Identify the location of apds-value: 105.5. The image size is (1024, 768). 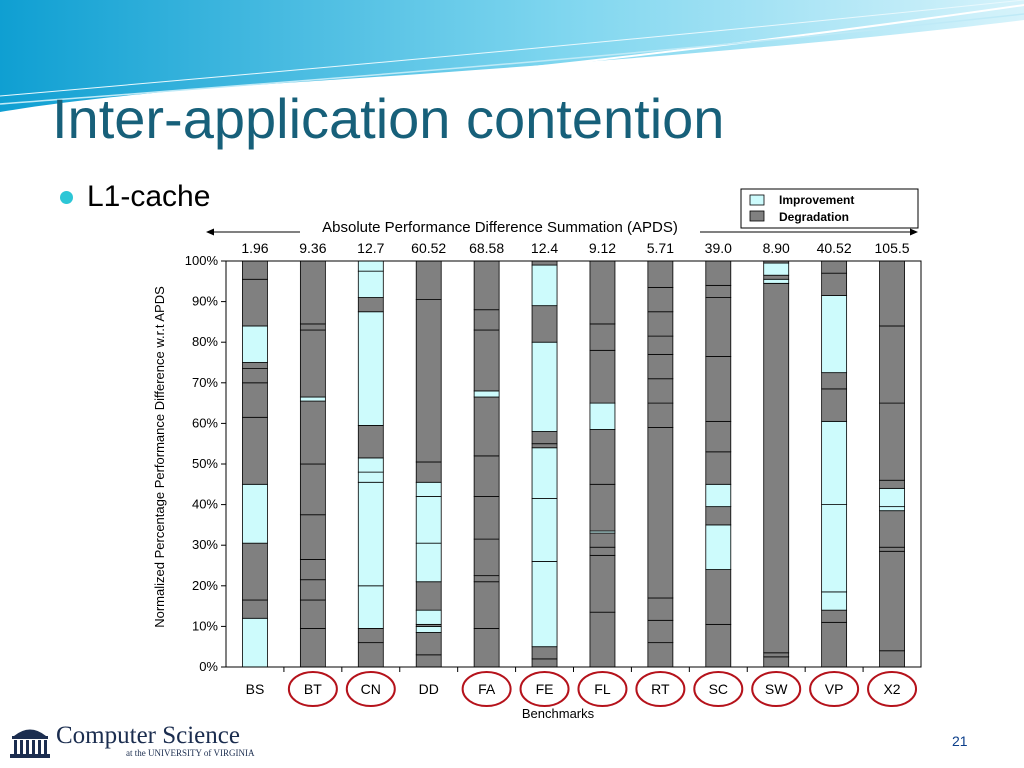
(892, 248).